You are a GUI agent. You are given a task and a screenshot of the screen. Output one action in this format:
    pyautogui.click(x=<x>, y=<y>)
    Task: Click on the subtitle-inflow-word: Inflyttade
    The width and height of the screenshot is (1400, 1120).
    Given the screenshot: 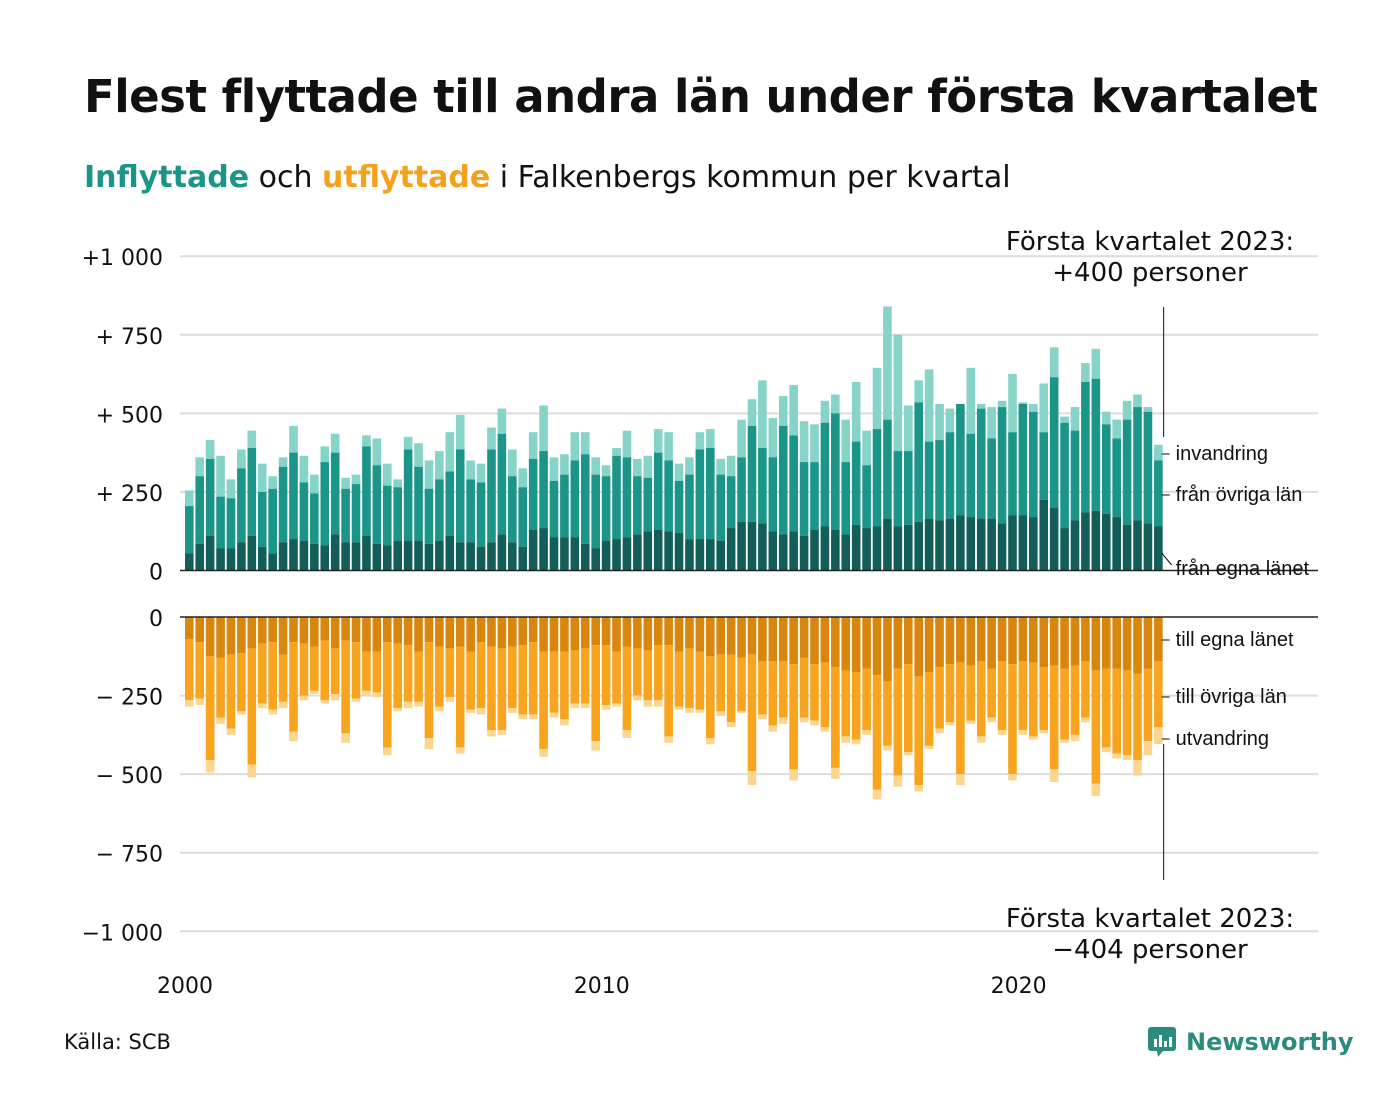 What is the action you would take?
    pyautogui.click(x=167, y=177)
    